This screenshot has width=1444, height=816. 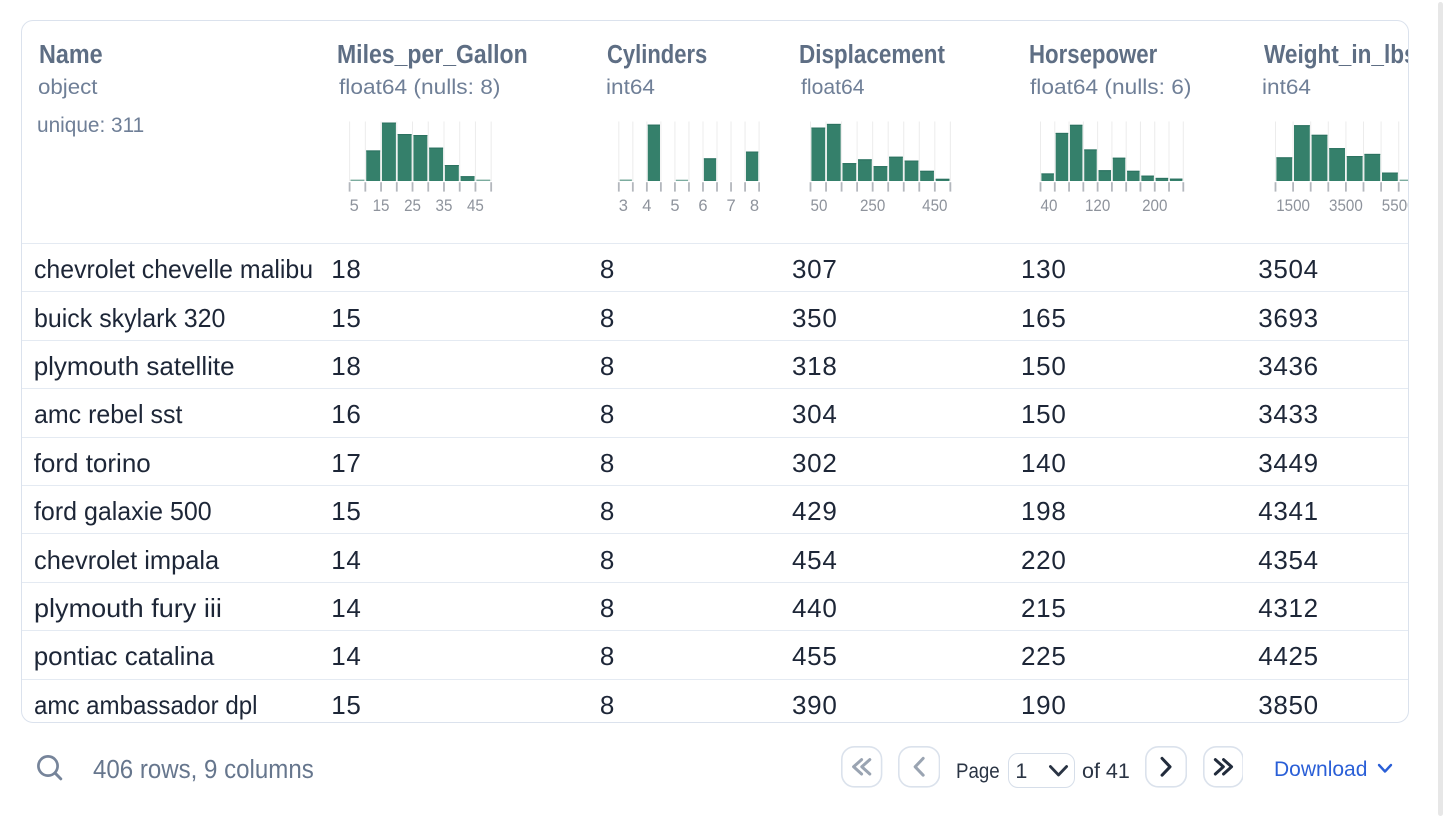 What do you see at coordinates (1154, 206) in the screenshot?
I see `svg-text: 200` at bounding box center [1154, 206].